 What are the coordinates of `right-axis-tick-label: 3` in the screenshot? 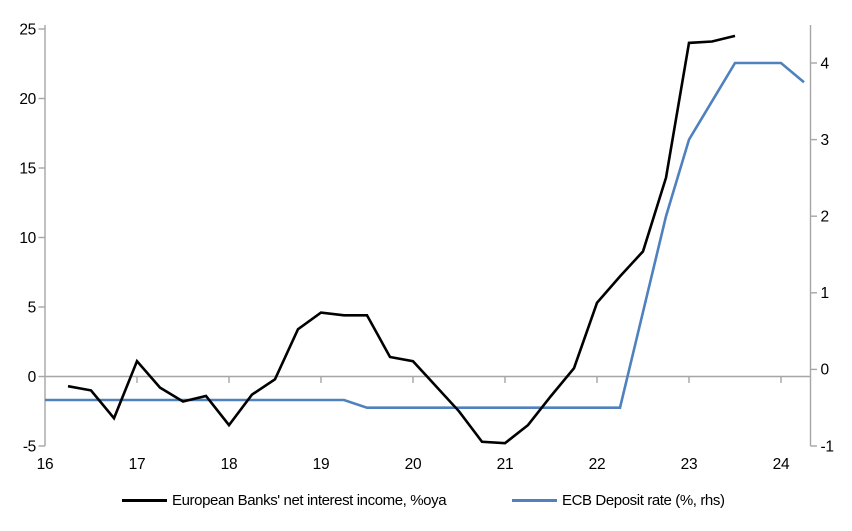 It's located at (825, 140).